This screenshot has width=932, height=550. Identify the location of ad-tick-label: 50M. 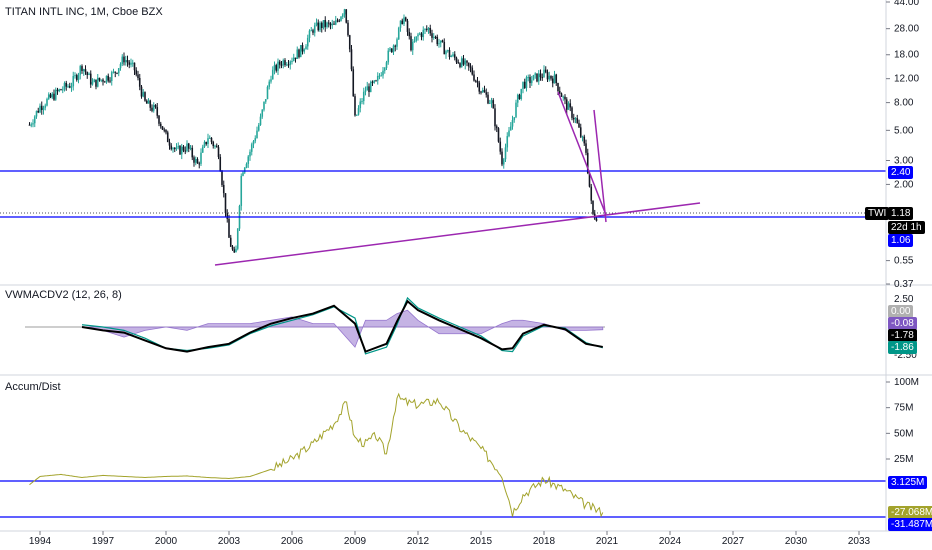
(903, 433).